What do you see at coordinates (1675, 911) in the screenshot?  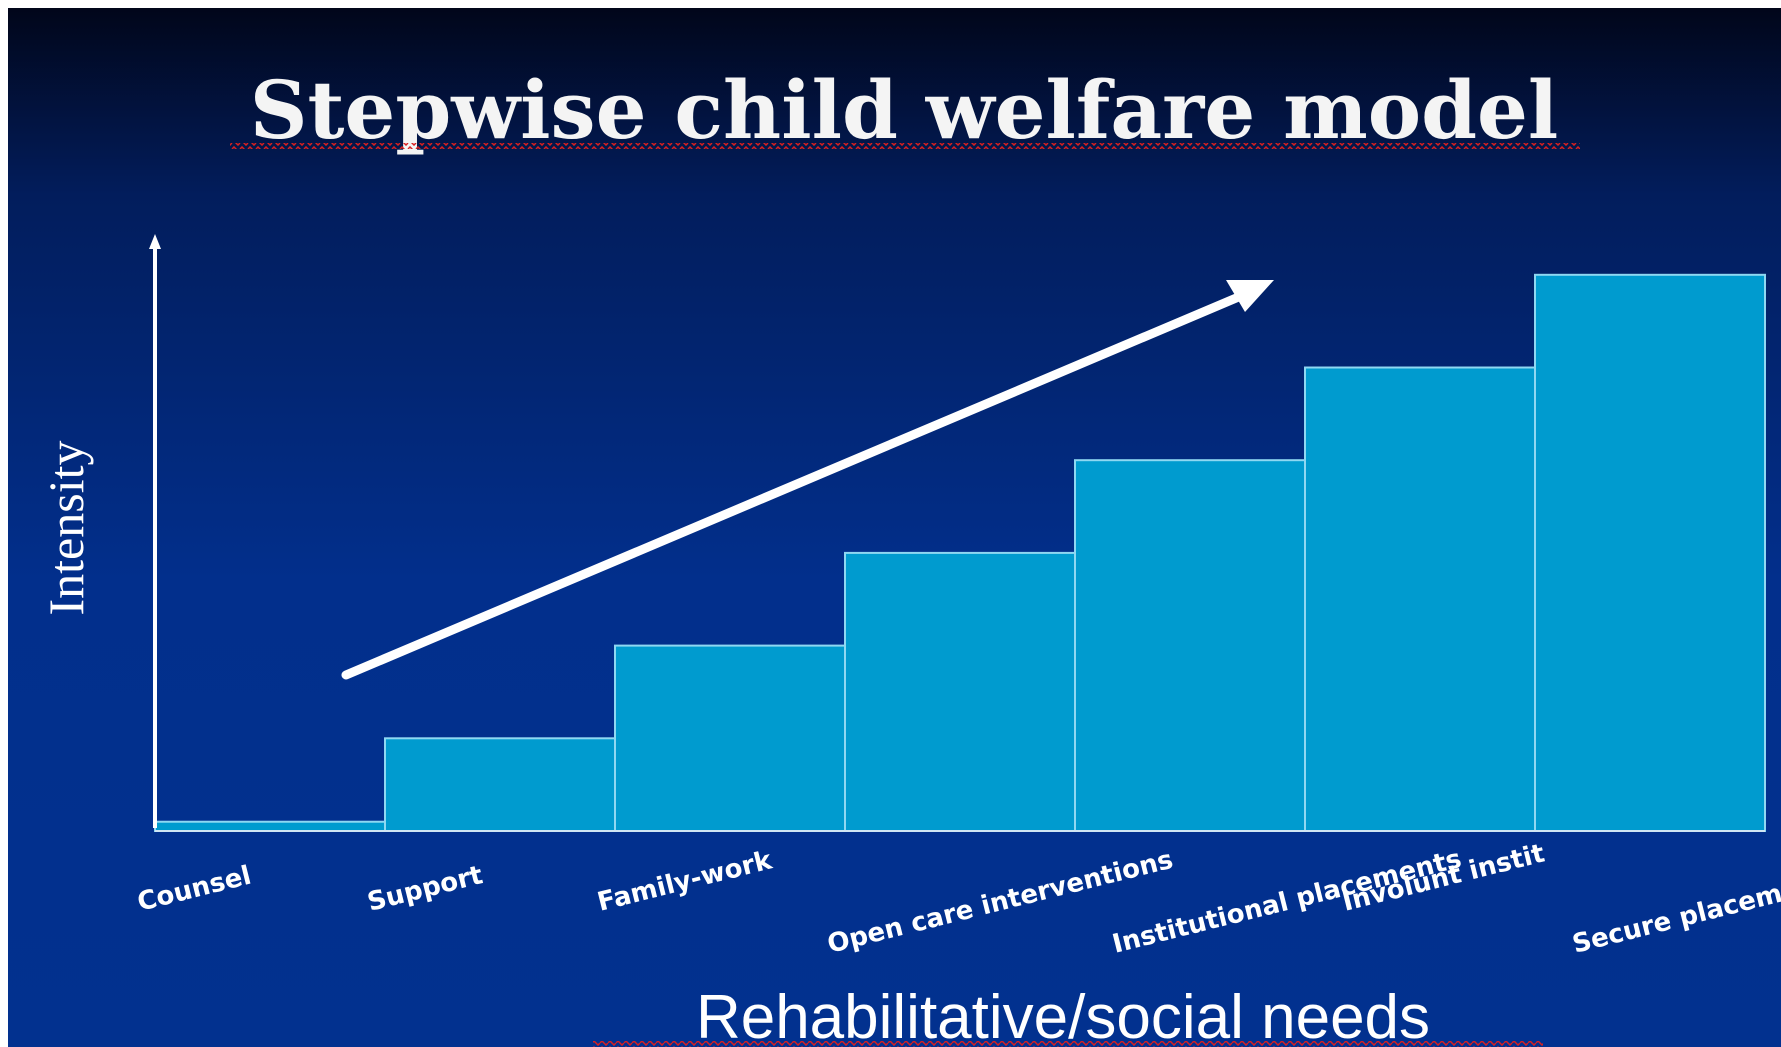 I see `x-tick-label-7: Secure placements` at bounding box center [1675, 911].